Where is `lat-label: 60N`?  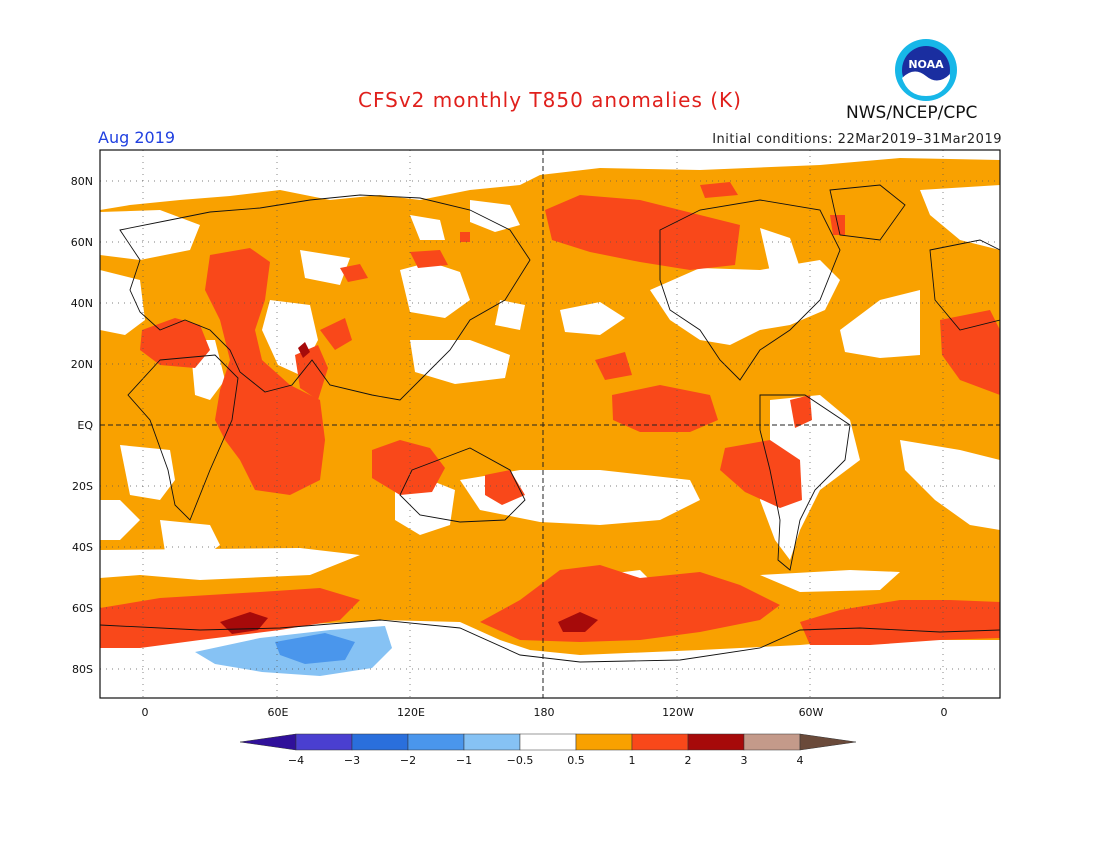
lat-label: 60N is located at coordinates (82, 242).